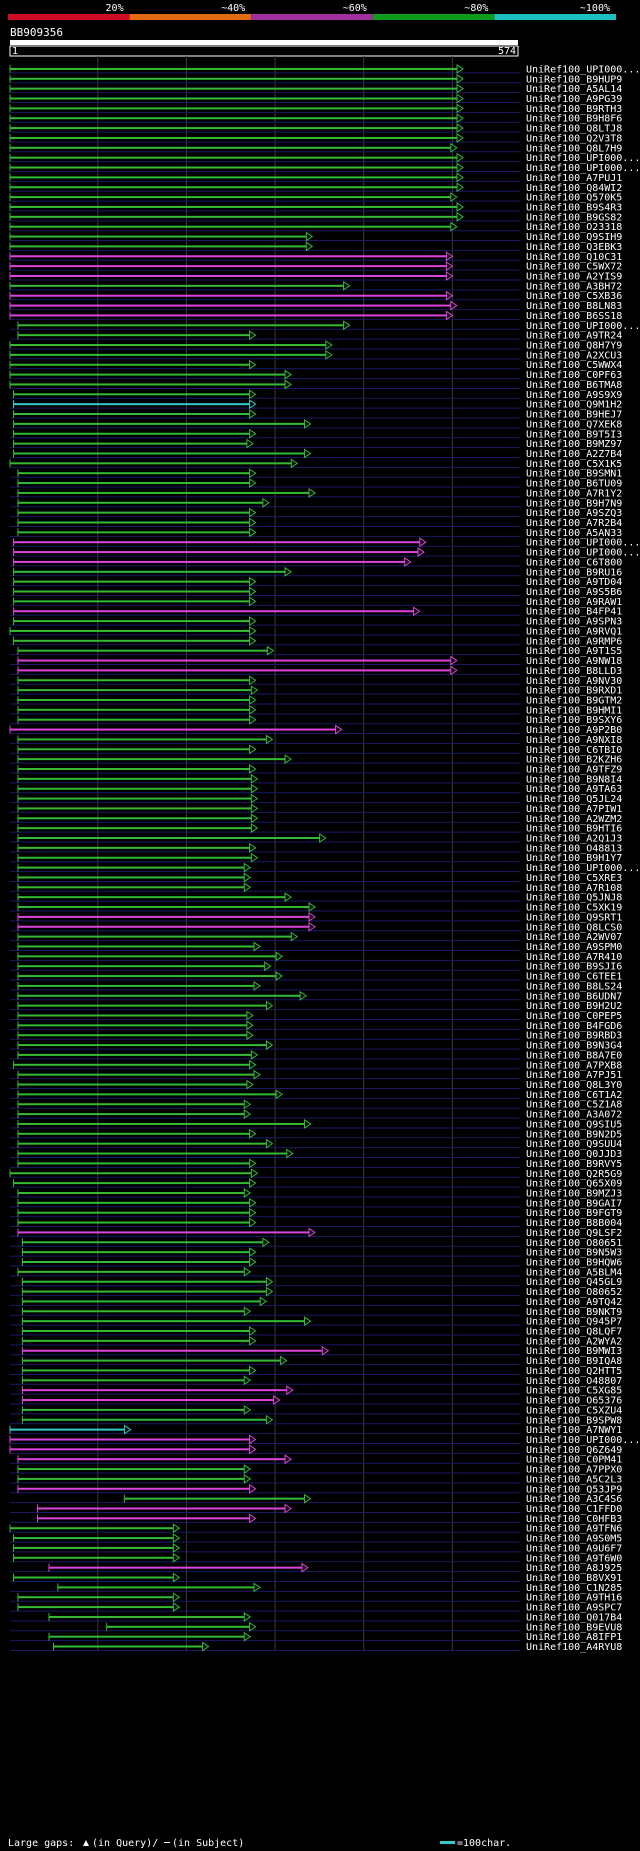 This screenshot has width=640, height=1851. I want to click on identity-color-segment, so click(312, 17).